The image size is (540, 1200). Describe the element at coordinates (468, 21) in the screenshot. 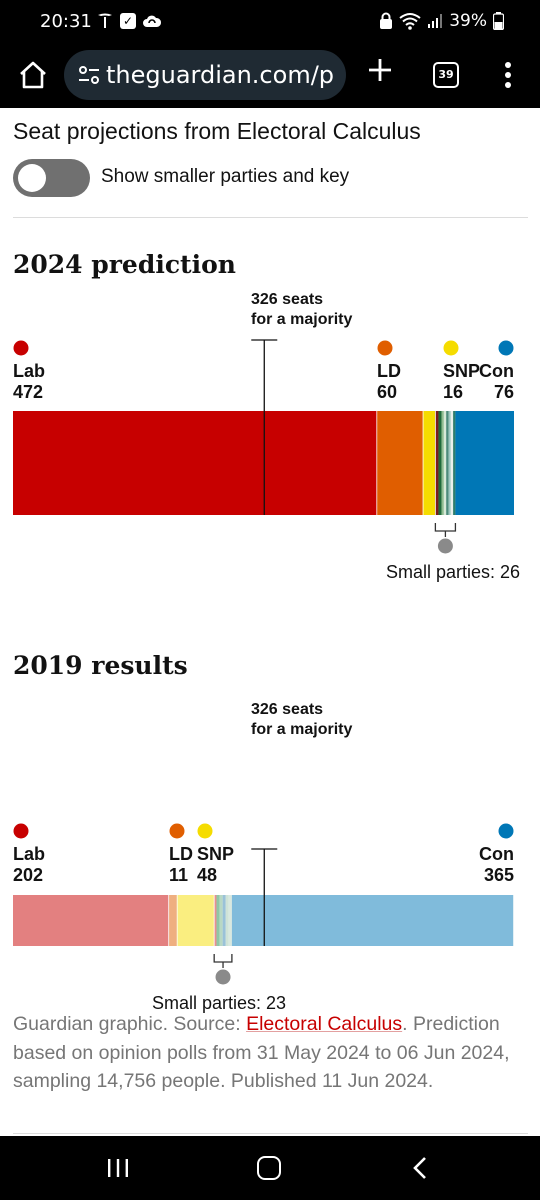

I see `battery-percent: 39%` at that location.